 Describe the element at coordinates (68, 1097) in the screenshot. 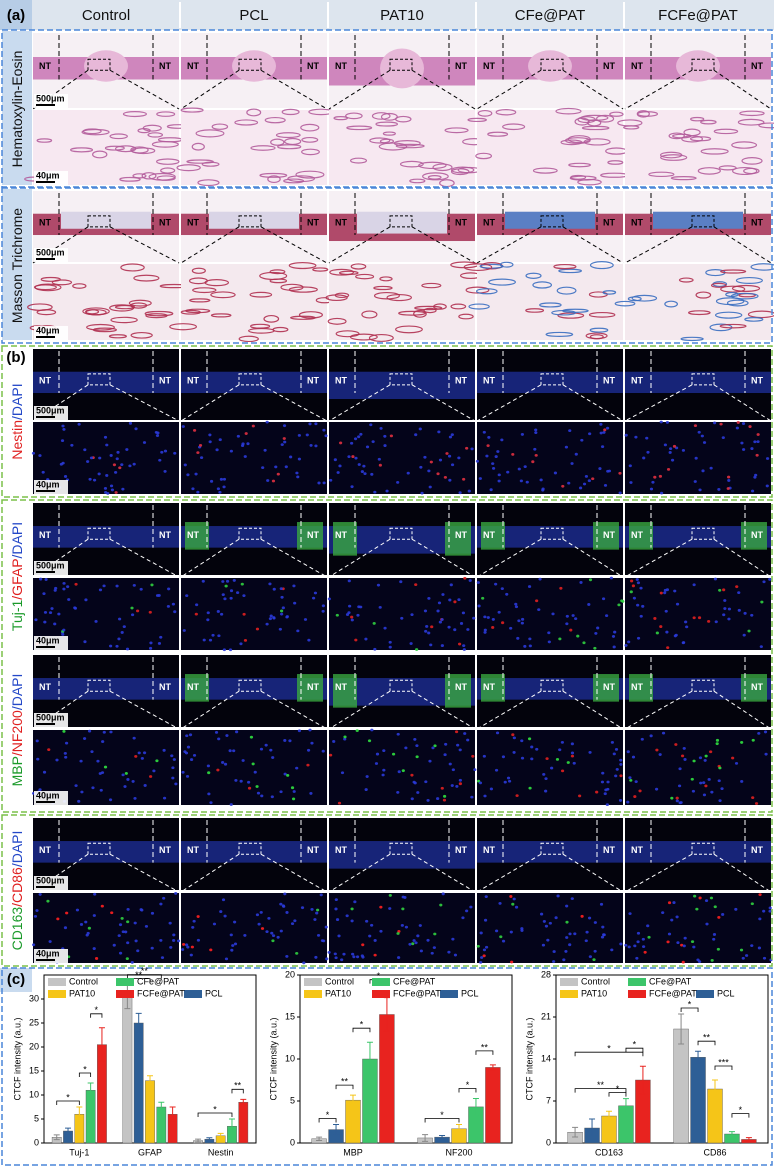

I see `significance-label: *` at that location.